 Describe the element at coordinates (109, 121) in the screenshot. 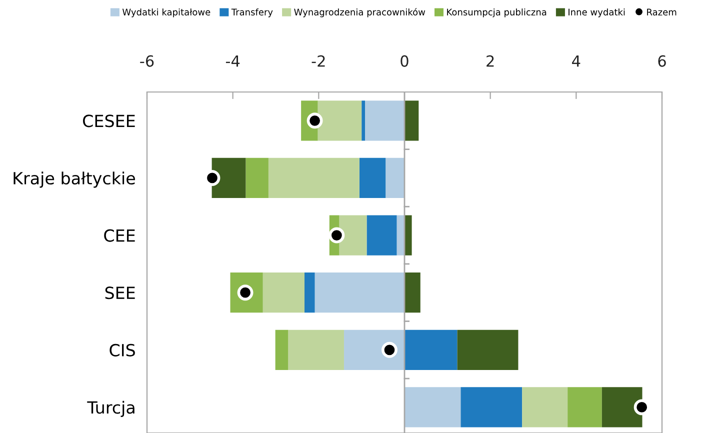

I see `y-tick-label: CESEE` at that location.